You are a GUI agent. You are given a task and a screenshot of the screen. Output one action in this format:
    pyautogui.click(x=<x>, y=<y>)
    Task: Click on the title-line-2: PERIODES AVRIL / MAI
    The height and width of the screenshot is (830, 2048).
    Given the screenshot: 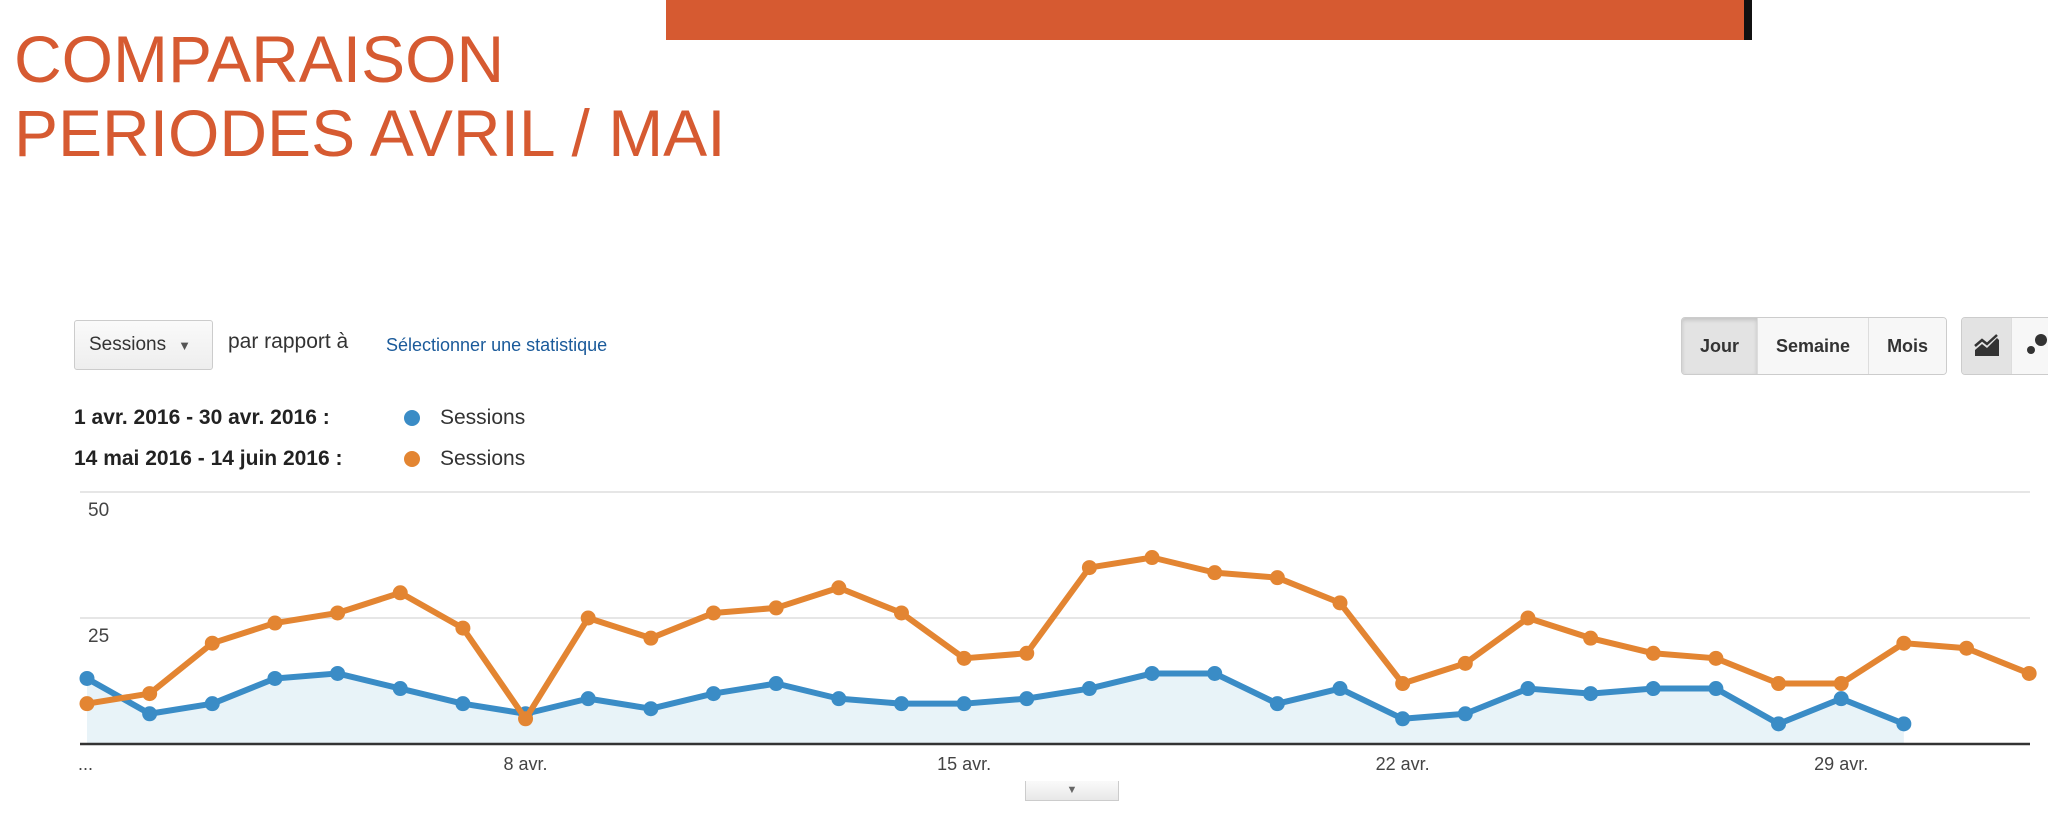 What is the action you would take?
    pyautogui.click(x=370, y=133)
    